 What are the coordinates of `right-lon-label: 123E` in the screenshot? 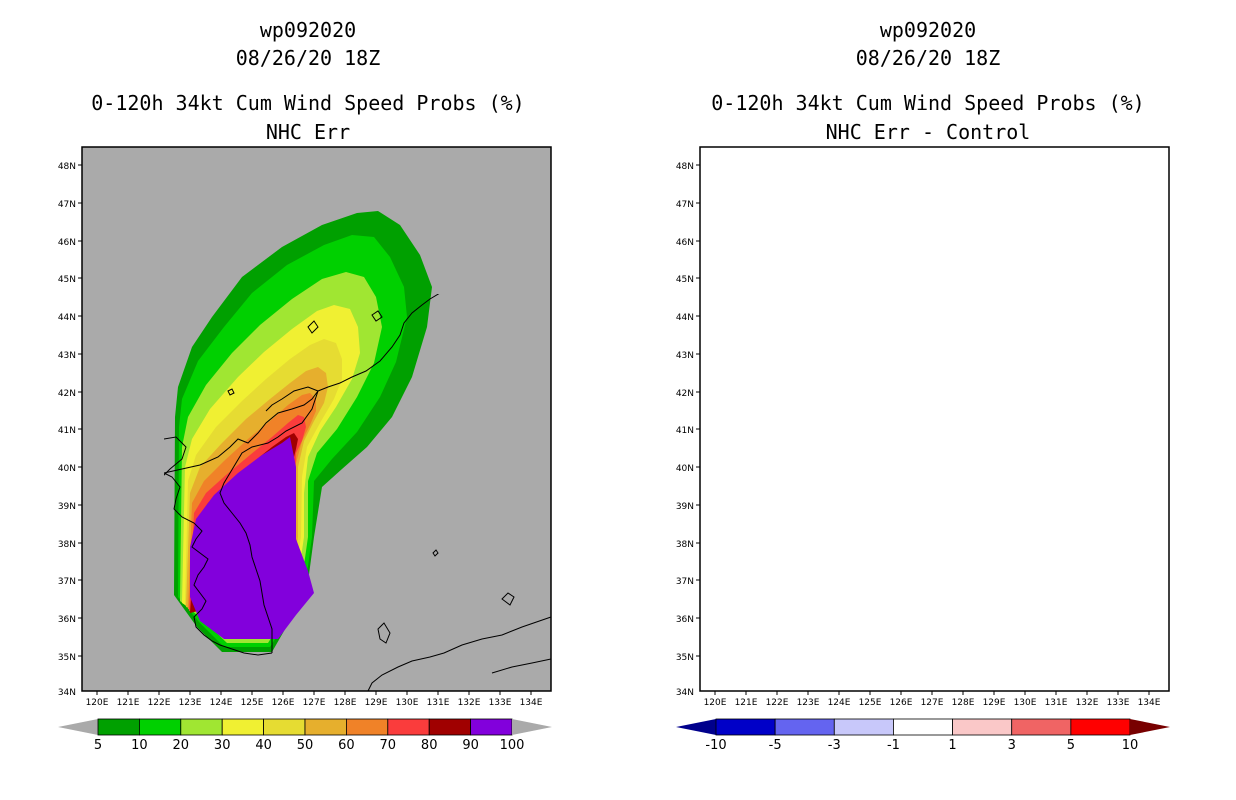 It's located at (808, 703).